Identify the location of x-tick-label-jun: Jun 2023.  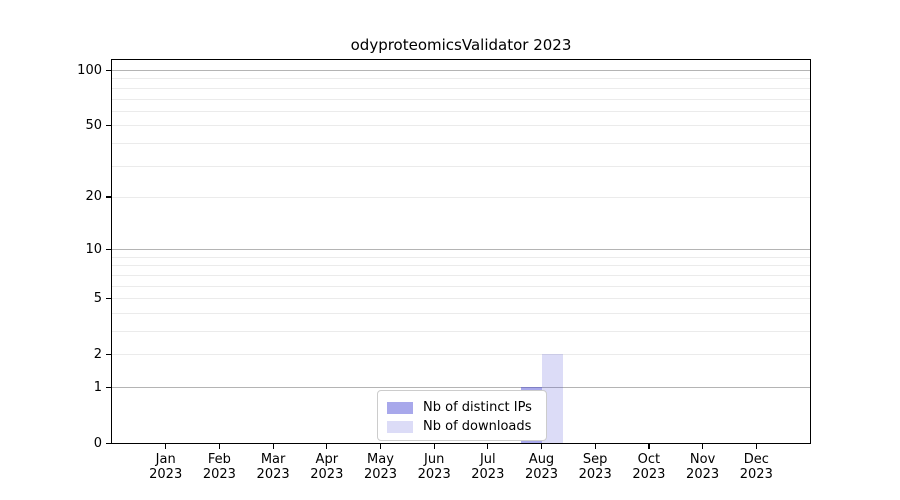
(434, 467).